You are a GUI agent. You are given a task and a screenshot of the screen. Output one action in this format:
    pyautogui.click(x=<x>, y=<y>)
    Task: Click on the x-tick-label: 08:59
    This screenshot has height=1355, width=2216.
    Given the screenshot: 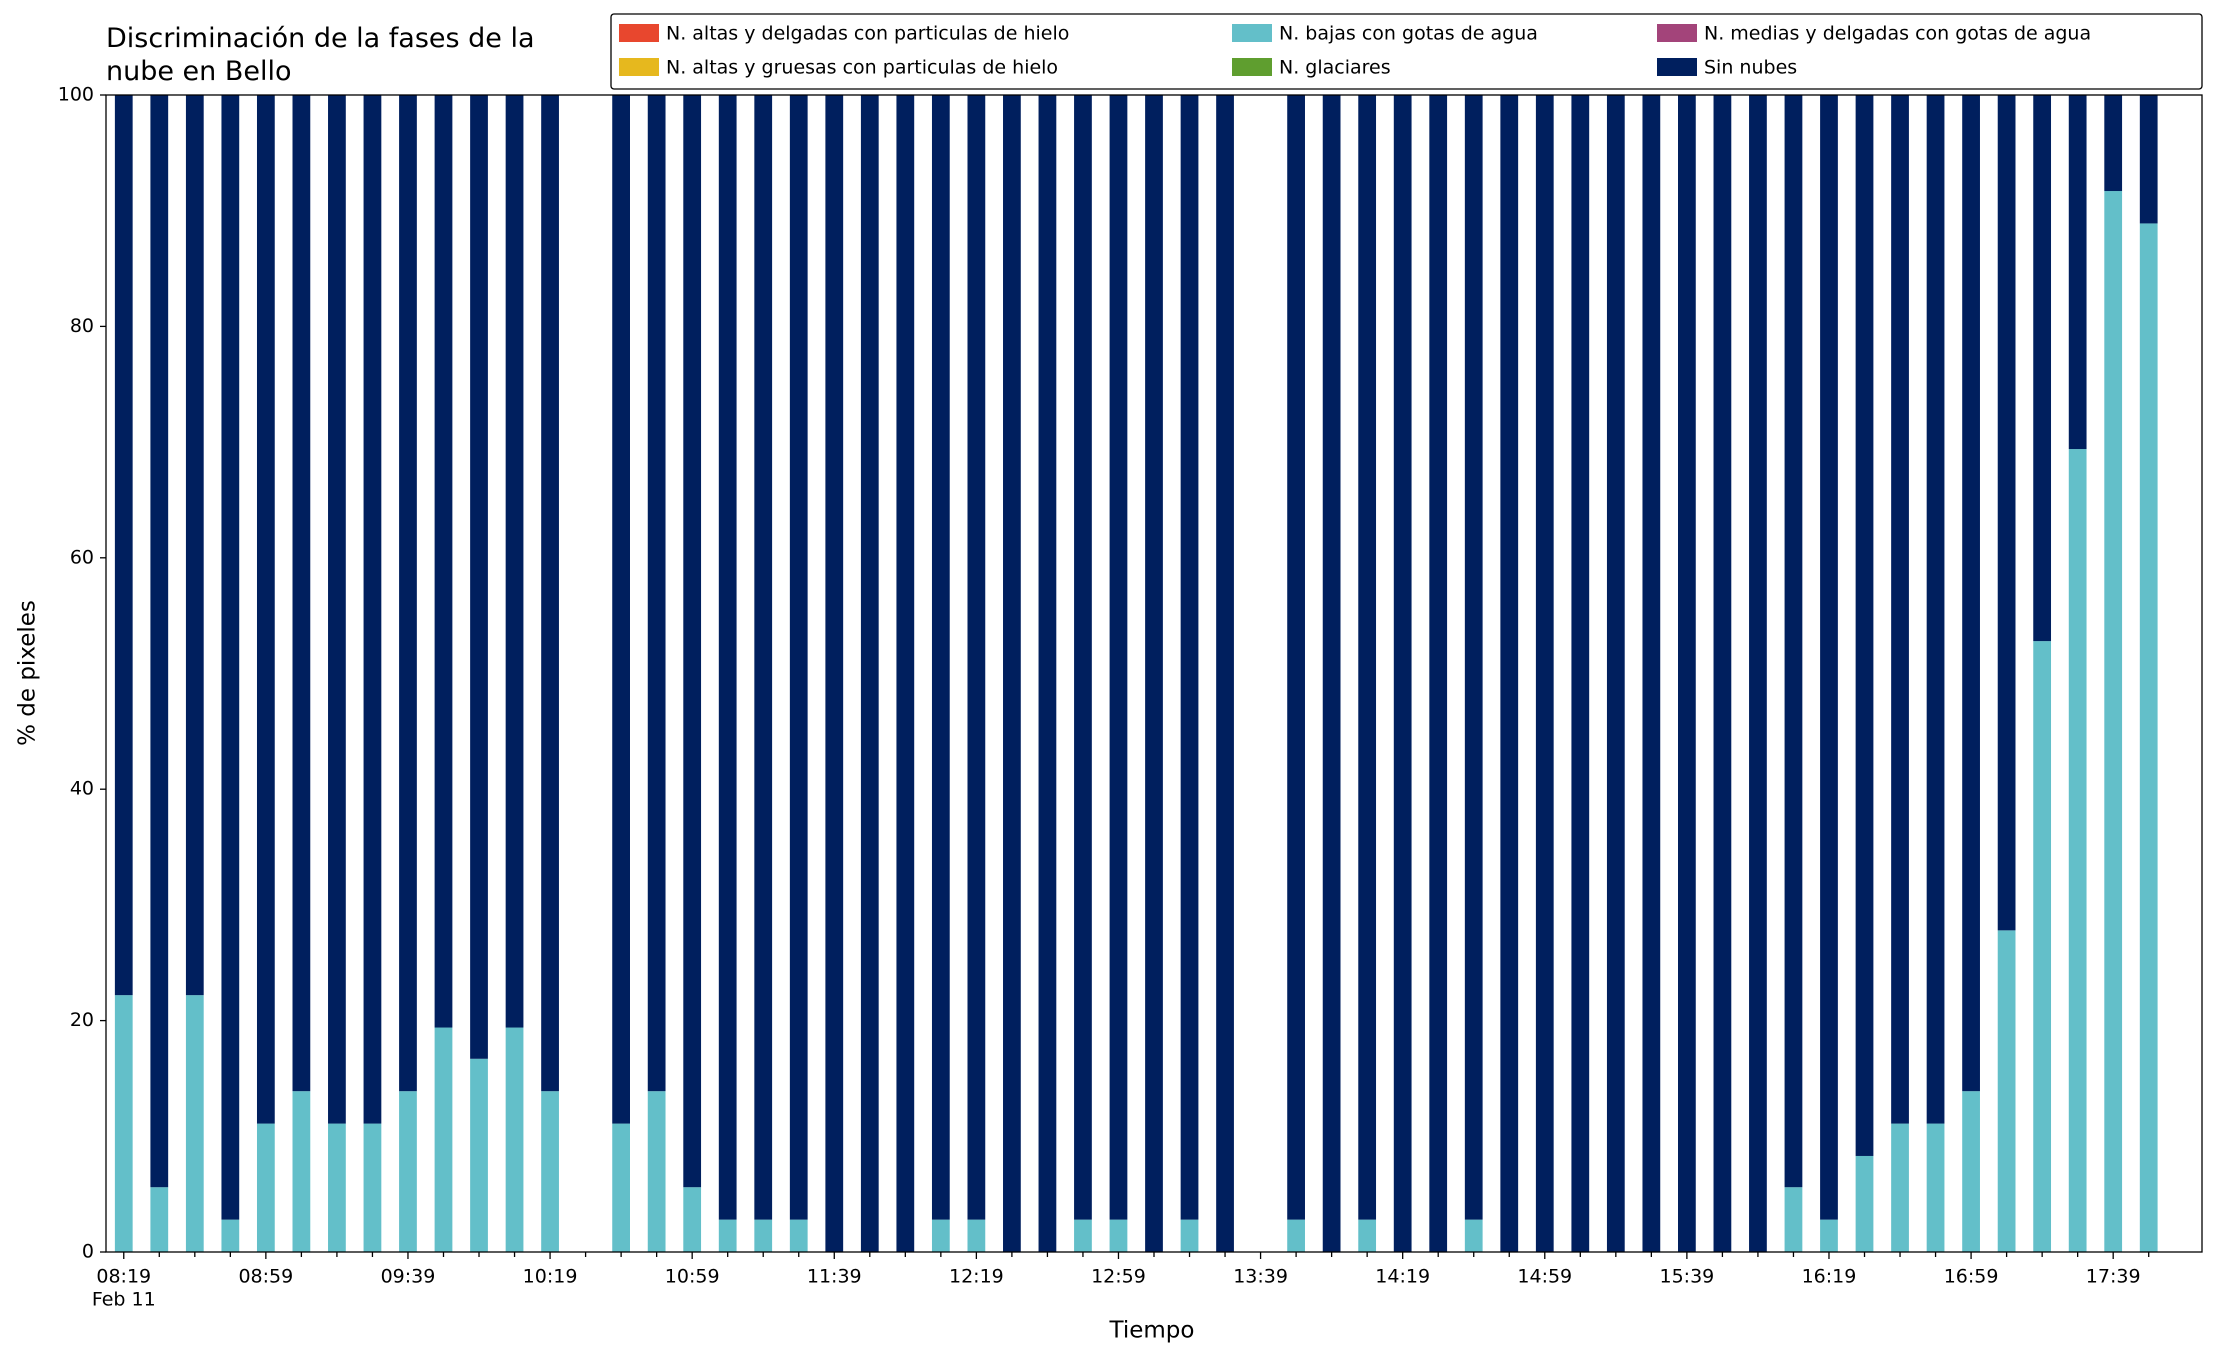 What is the action you would take?
    pyautogui.click(x=265, y=1277)
    